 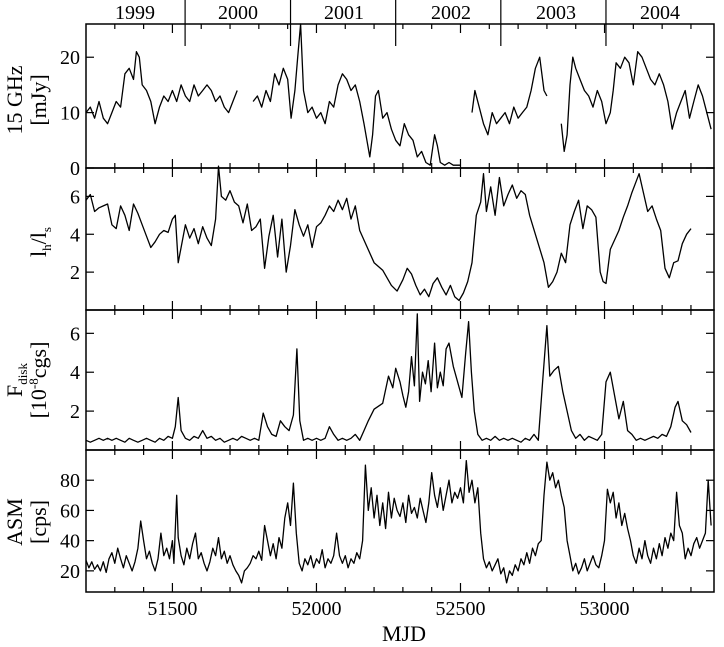 What do you see at coordinates (135, 13) in the screenshot?
I see `year-label-1999: 1999` at bounding box center [135, 13].